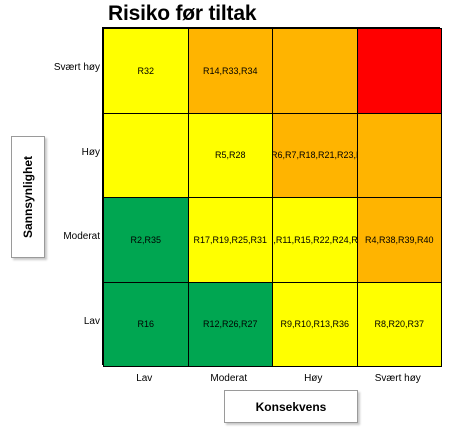 The height and width of the screenshot is (432, 461). I want to click on matrix-cell: R32, so click(146, 71).